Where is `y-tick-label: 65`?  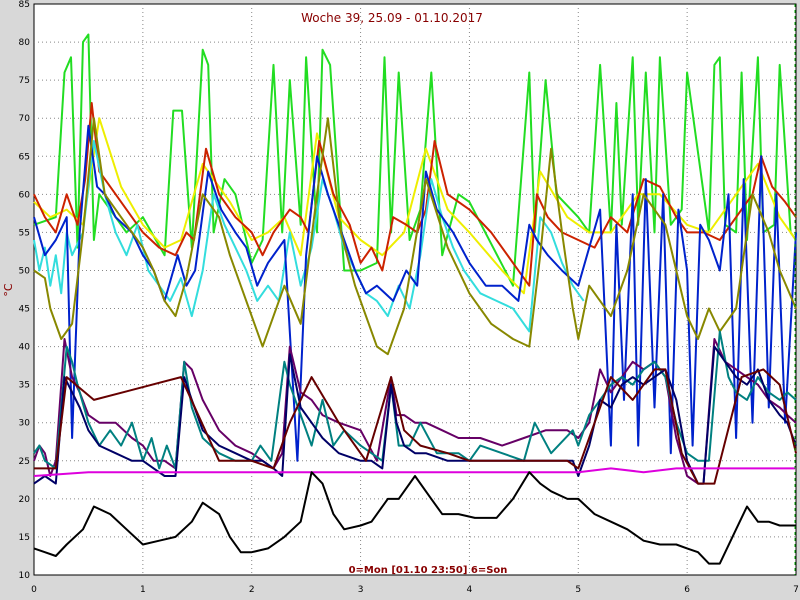 y-tick-label: 65 is located at coordinates (24, 157).